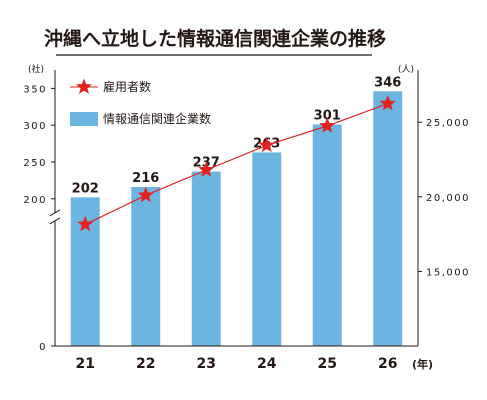 The image size is (487, 400). What do you see at coordinates (85, 364) in the screenshot?
I see `x-tick-label: 21` at bounding box center [85, 364].